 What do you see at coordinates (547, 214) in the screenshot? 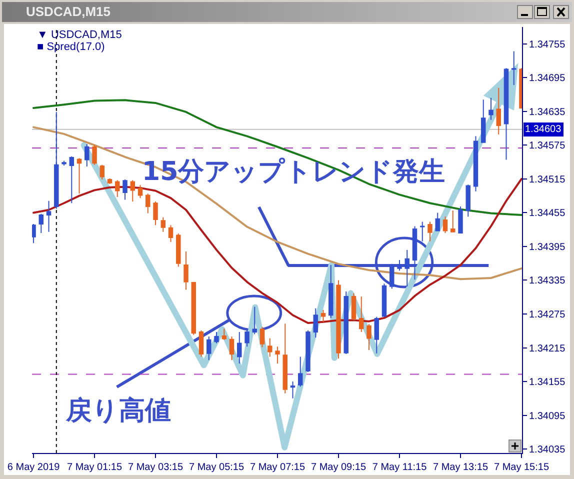
I see `y-tick-label: 1.34455` at bounding box center [547, 214].